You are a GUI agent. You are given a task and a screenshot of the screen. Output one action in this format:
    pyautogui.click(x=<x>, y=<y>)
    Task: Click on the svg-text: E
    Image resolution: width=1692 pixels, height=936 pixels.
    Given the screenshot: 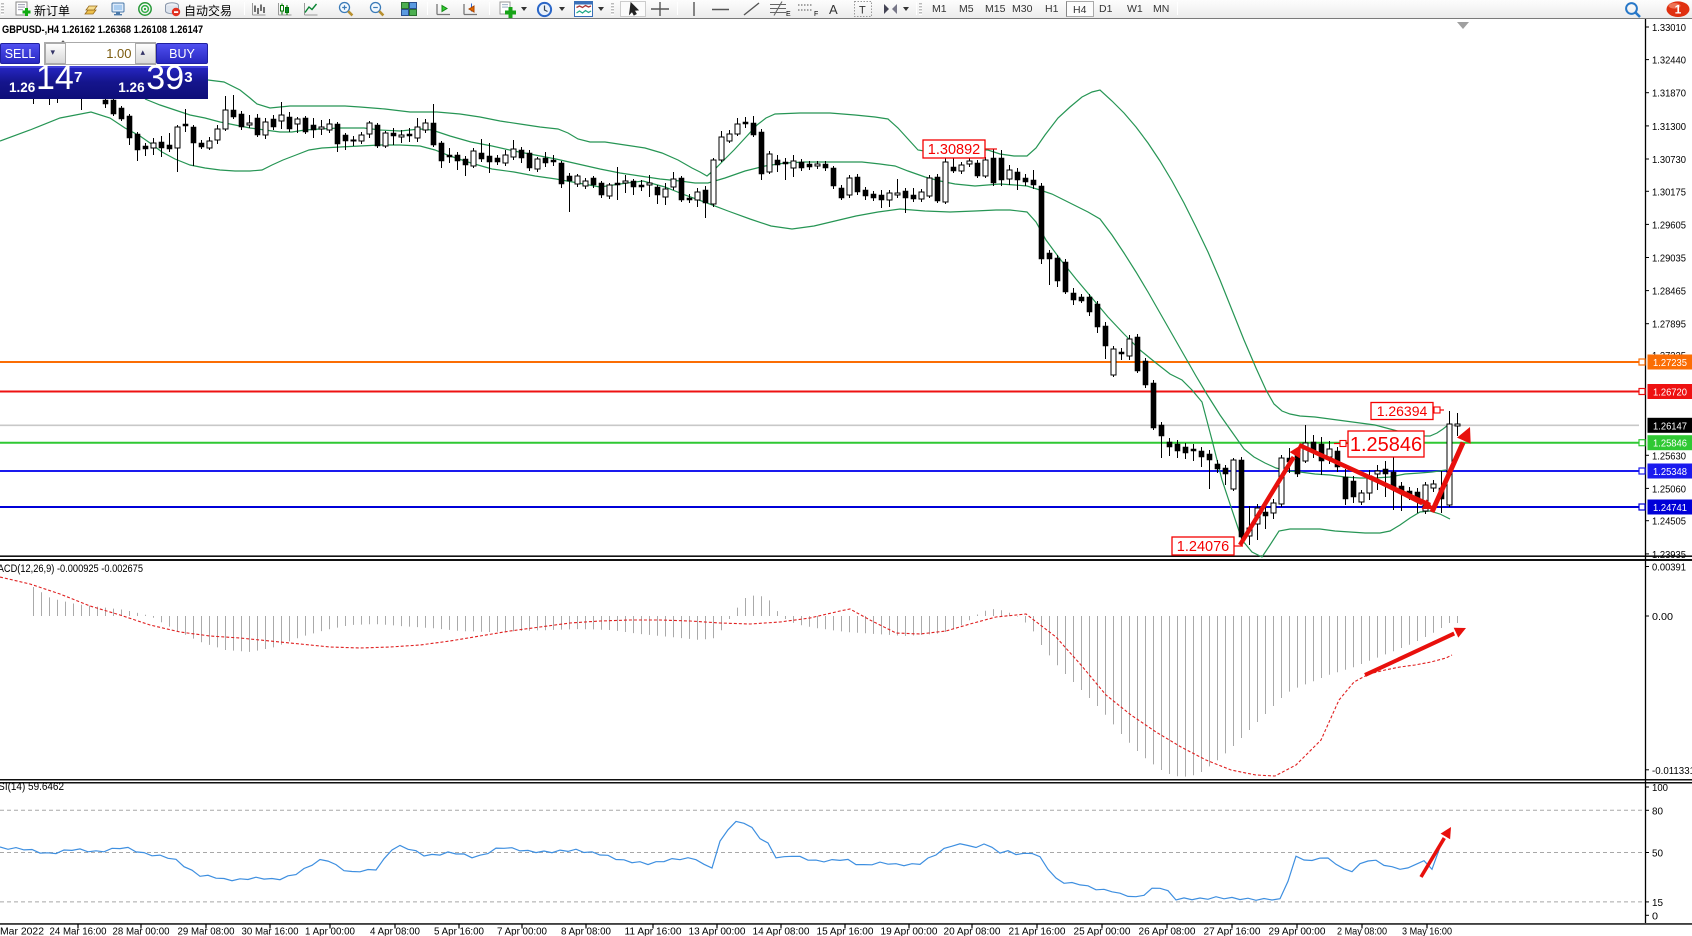 What is the action you would take?
    pyautogui.click(x=788, y=14)
    